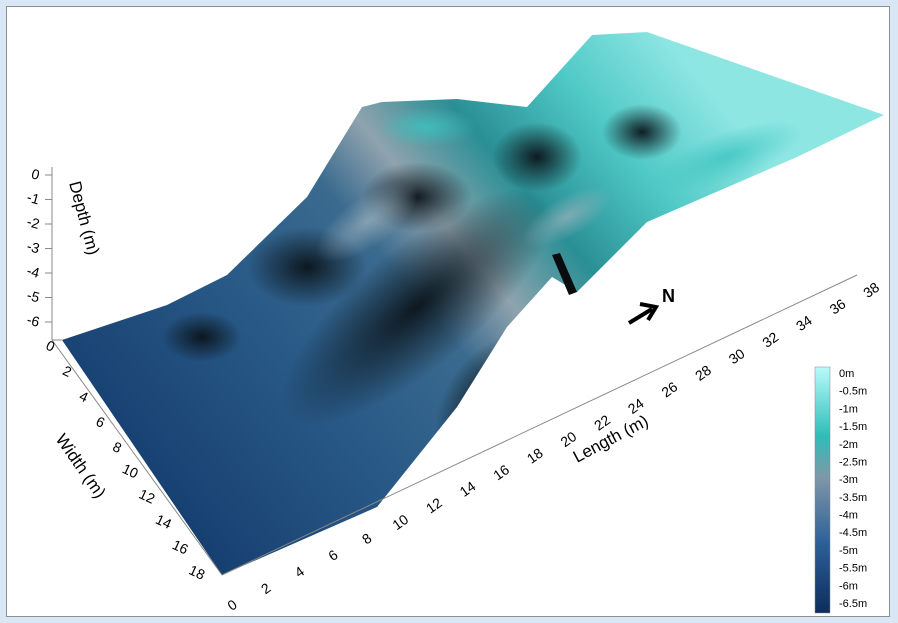 This screenshot has width=898, height=623. I want to click on mound-shadow, so click(202, 337).